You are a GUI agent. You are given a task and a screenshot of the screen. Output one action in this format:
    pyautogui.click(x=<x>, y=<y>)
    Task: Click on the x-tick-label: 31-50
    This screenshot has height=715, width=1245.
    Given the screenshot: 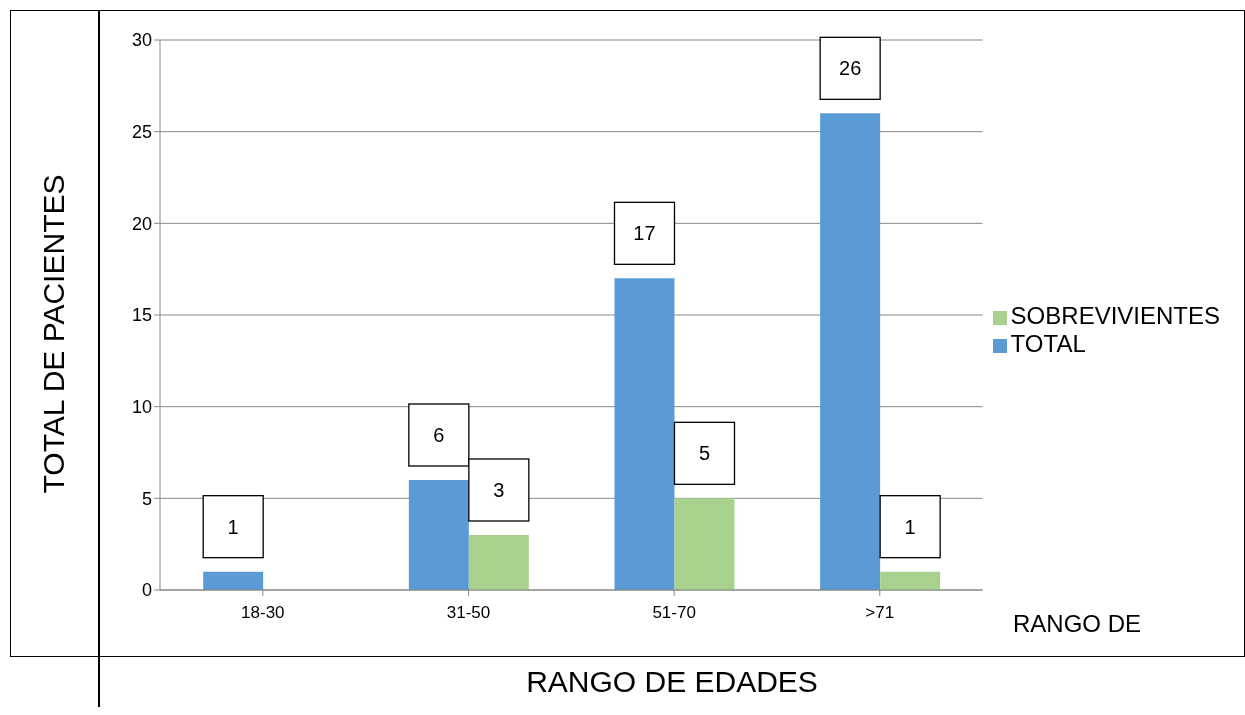 What is the action you would take?
    pyautogui.click(x=468, y=613)
    